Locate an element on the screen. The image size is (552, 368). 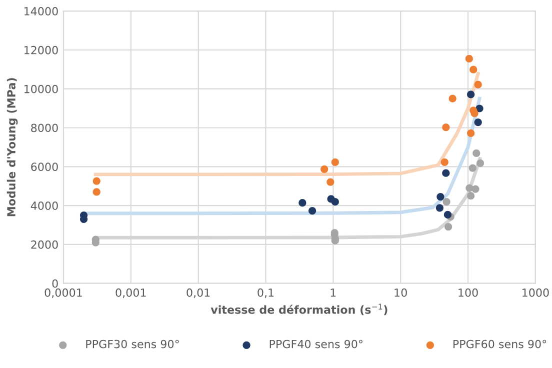
x-tick-label: 0,01 is located at coordinates (198, 293).